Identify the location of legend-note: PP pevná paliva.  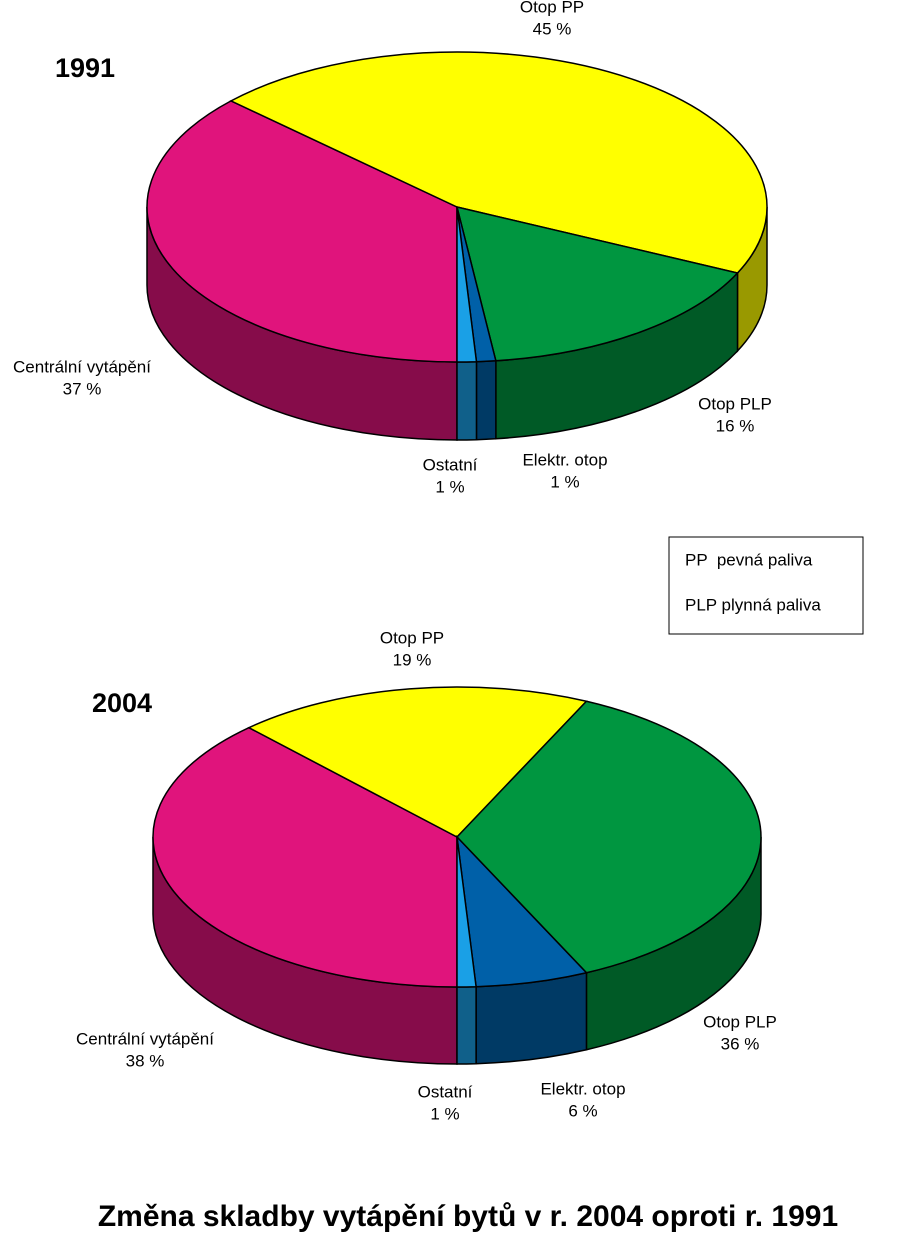
(749, 559).